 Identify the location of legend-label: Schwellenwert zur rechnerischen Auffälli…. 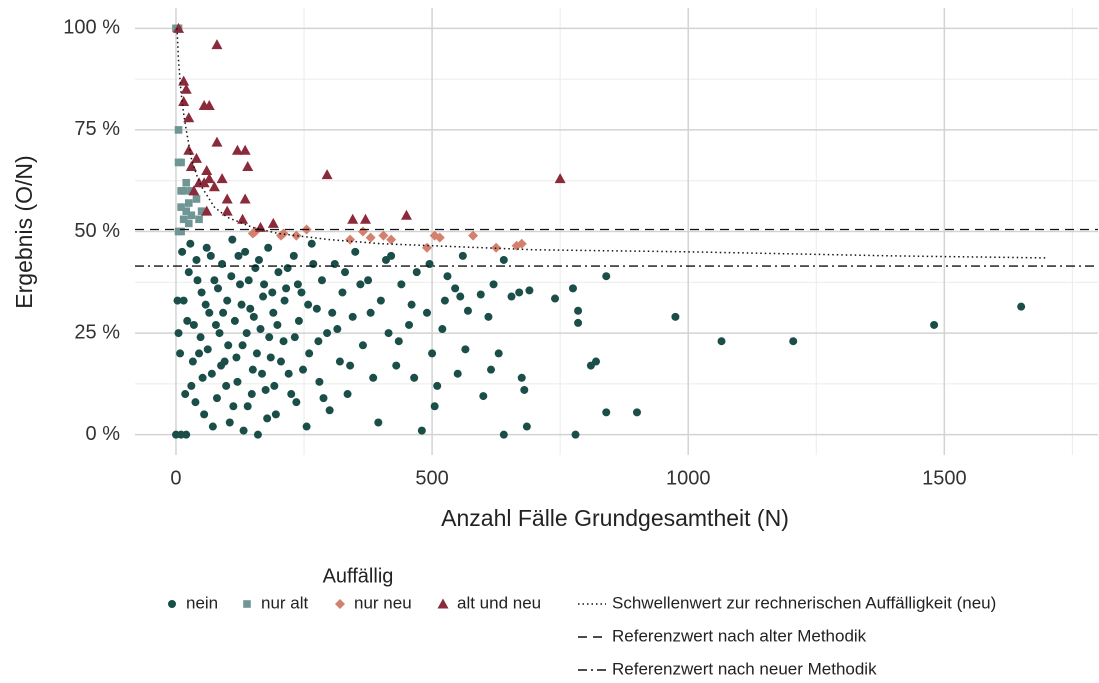
(804, 602).